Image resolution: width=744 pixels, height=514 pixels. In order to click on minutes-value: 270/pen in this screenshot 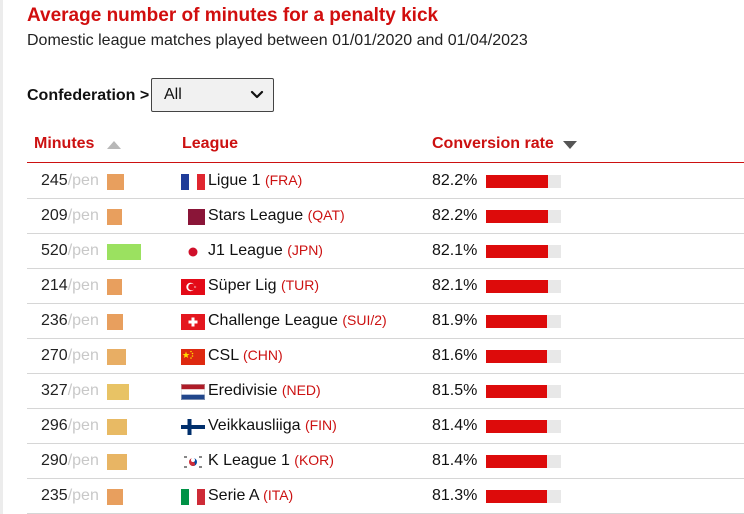, I will do `click(70, 356)`.